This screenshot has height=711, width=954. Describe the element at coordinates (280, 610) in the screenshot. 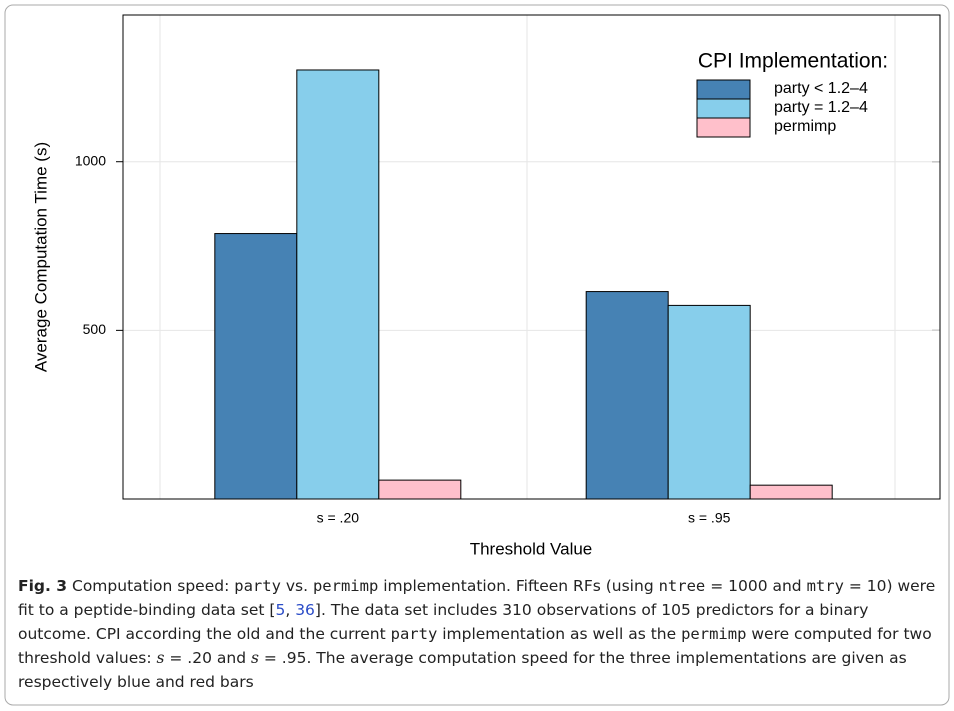

I see `citation-link: 5` at that location.